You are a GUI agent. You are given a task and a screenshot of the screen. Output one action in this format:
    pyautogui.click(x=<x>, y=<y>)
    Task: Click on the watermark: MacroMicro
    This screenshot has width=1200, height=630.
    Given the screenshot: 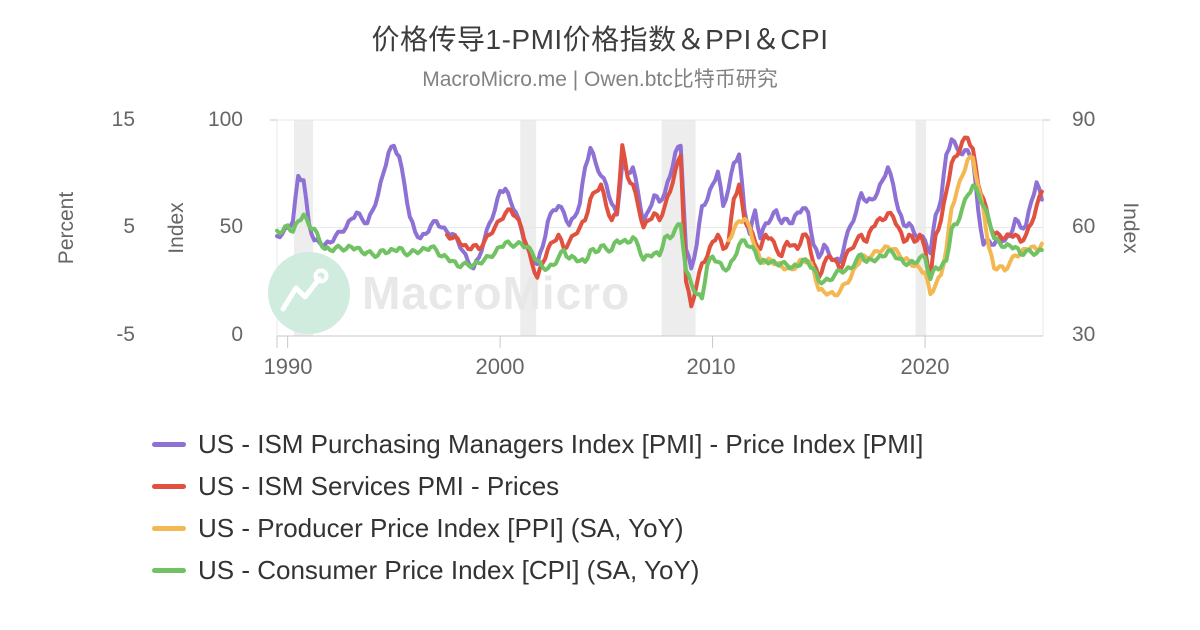 What is the action you would take?
    pyautogui.click(x=449, y=293)
    